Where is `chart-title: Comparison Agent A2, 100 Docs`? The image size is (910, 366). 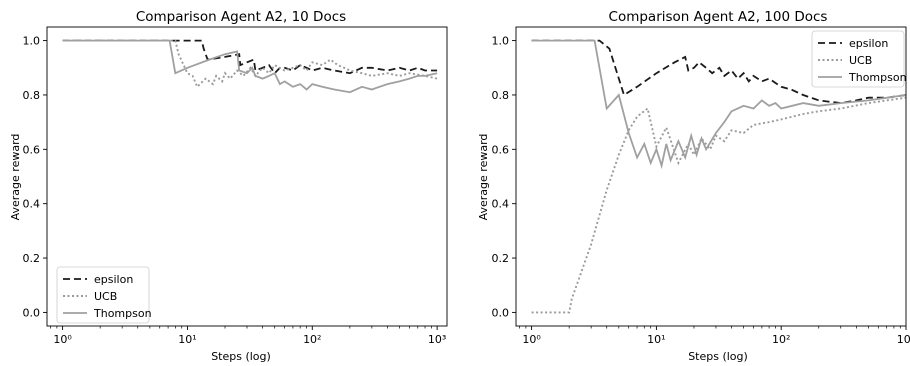
chart-title: Comparison Agent A2, 100 Docs is located at coordinates (718, 17).